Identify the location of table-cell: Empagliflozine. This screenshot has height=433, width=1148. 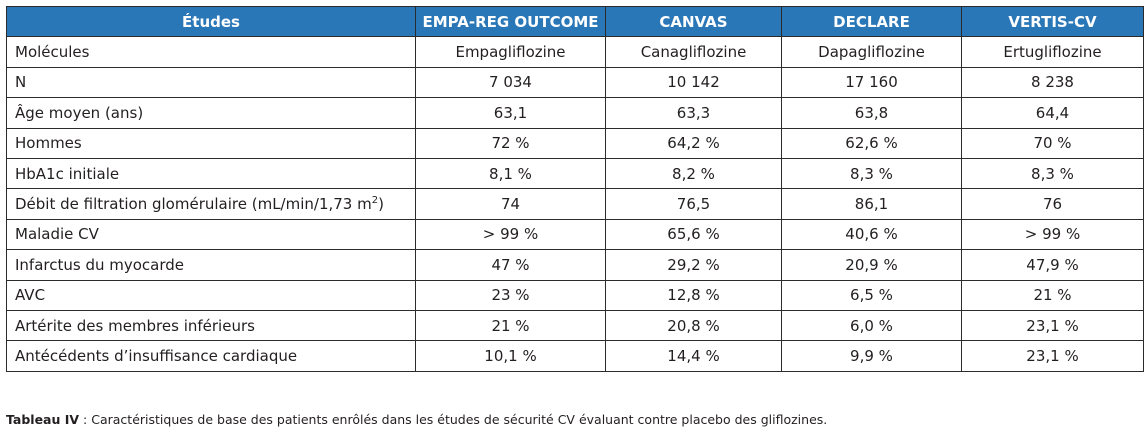
(510, 52).